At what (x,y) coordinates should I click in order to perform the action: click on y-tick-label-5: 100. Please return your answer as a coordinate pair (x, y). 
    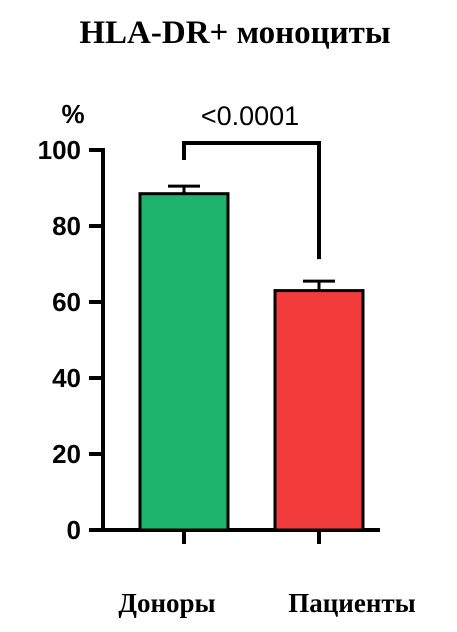
    Looking at the image, I should click on (59, 150).